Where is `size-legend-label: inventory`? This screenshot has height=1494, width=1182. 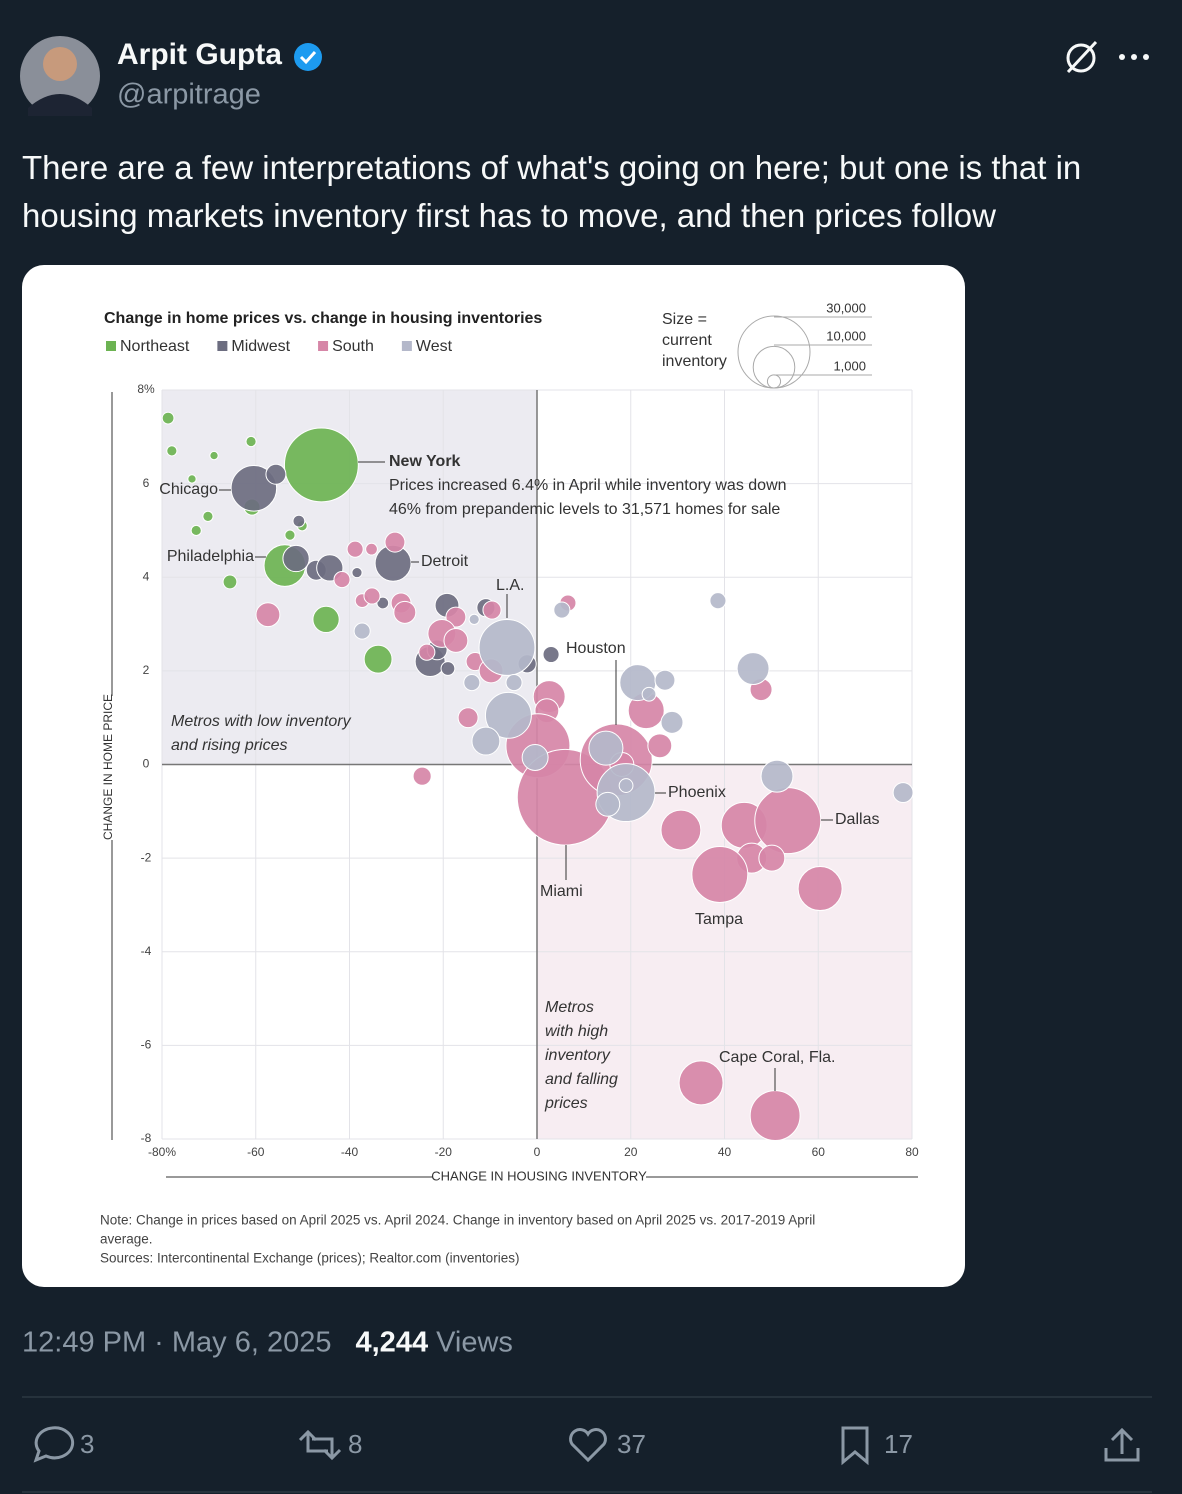 size-legend-label: inventory is located at coordinates (694, 361).